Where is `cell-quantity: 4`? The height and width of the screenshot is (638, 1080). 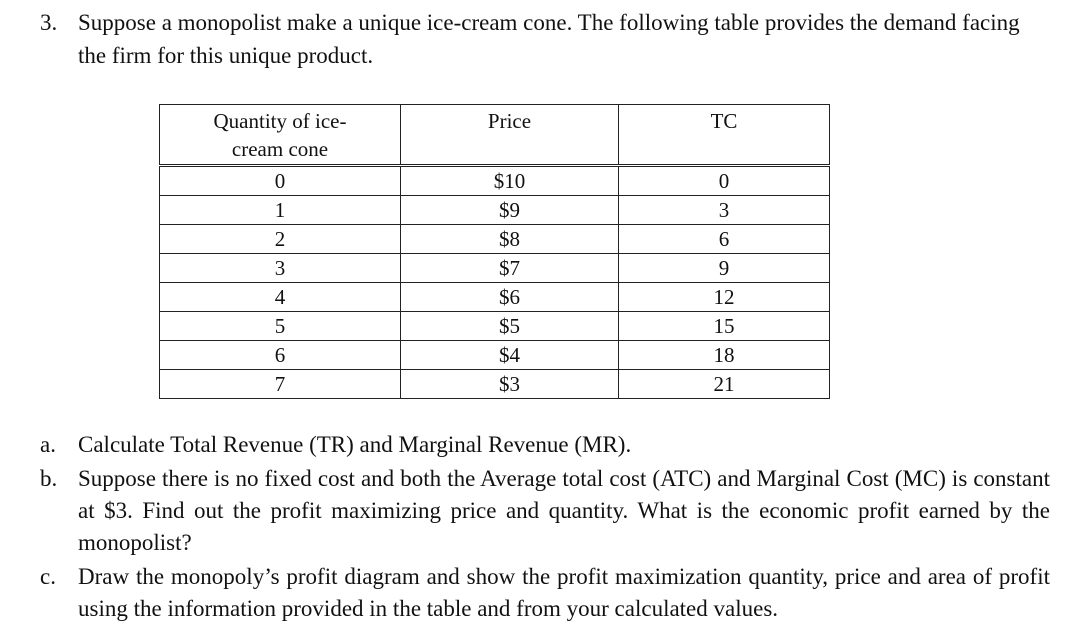
cell-quantity: 4 is located at coordinates (280, 297).